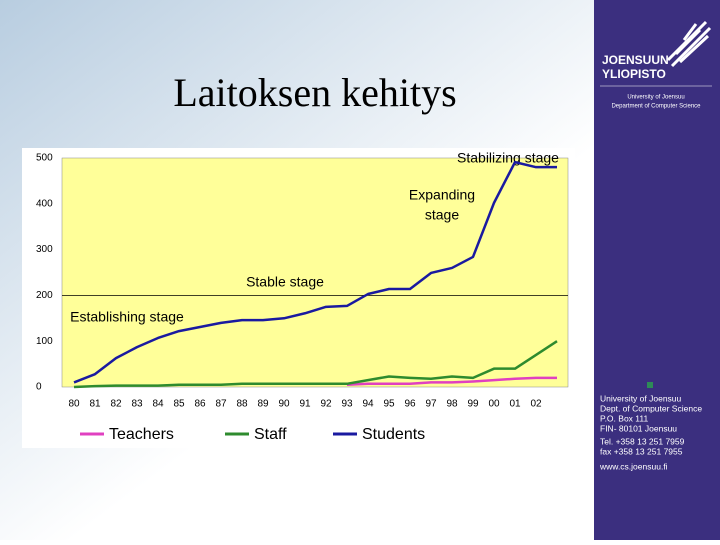  What do you see at coordinates (44, 158) in the screenshot?
I see `y-tick-label: 500` at bounding box center [44, 158].